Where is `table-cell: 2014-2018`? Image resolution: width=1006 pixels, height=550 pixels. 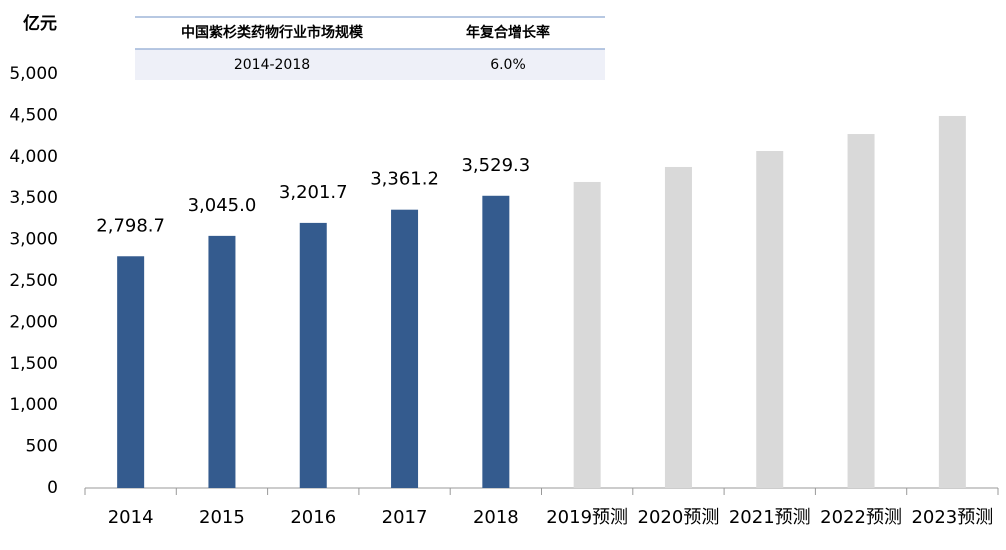
table-cell: 2014-2018 is located at coordinates (272, 65).